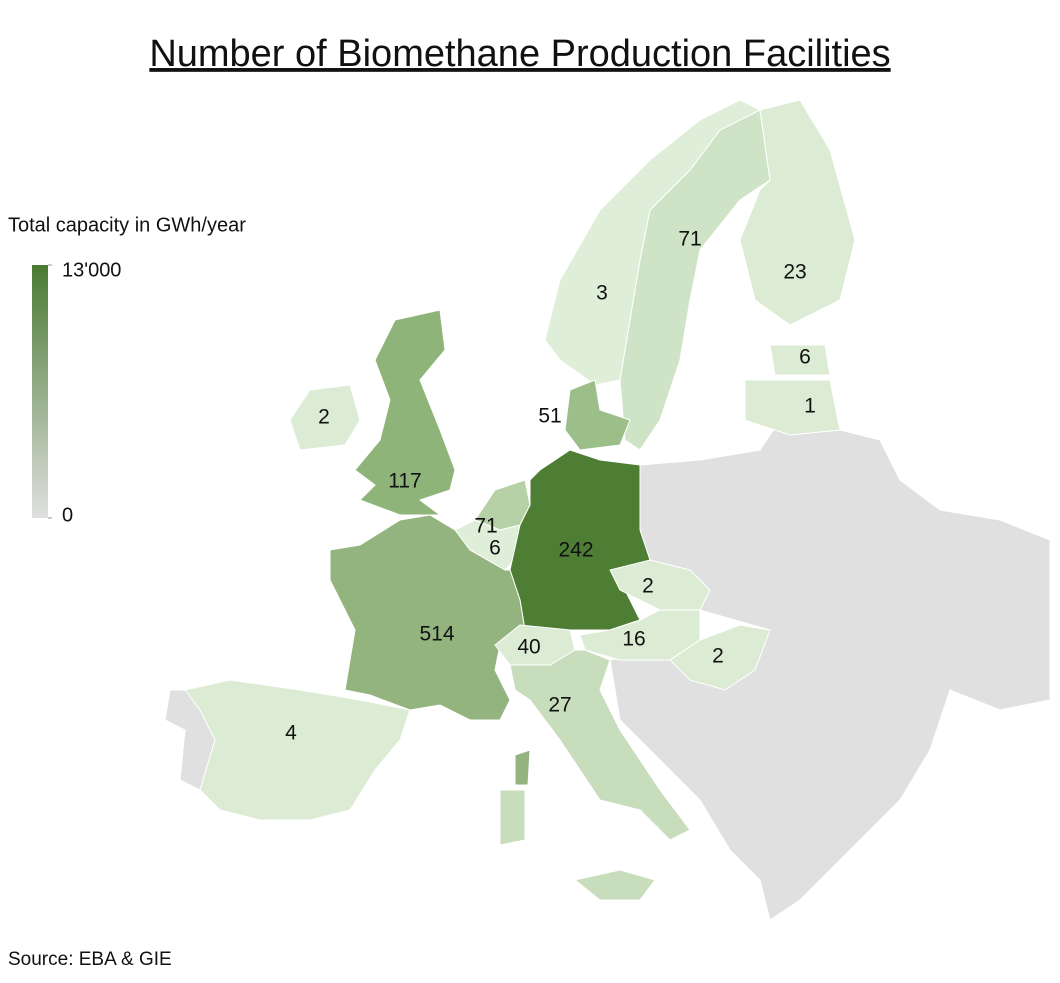 The height and width of the screenshot is (983, 1060). What do you see at coordinates (436, 634) in the screenshot?
I see `country-value: 514` at bounding box center [436, 634].